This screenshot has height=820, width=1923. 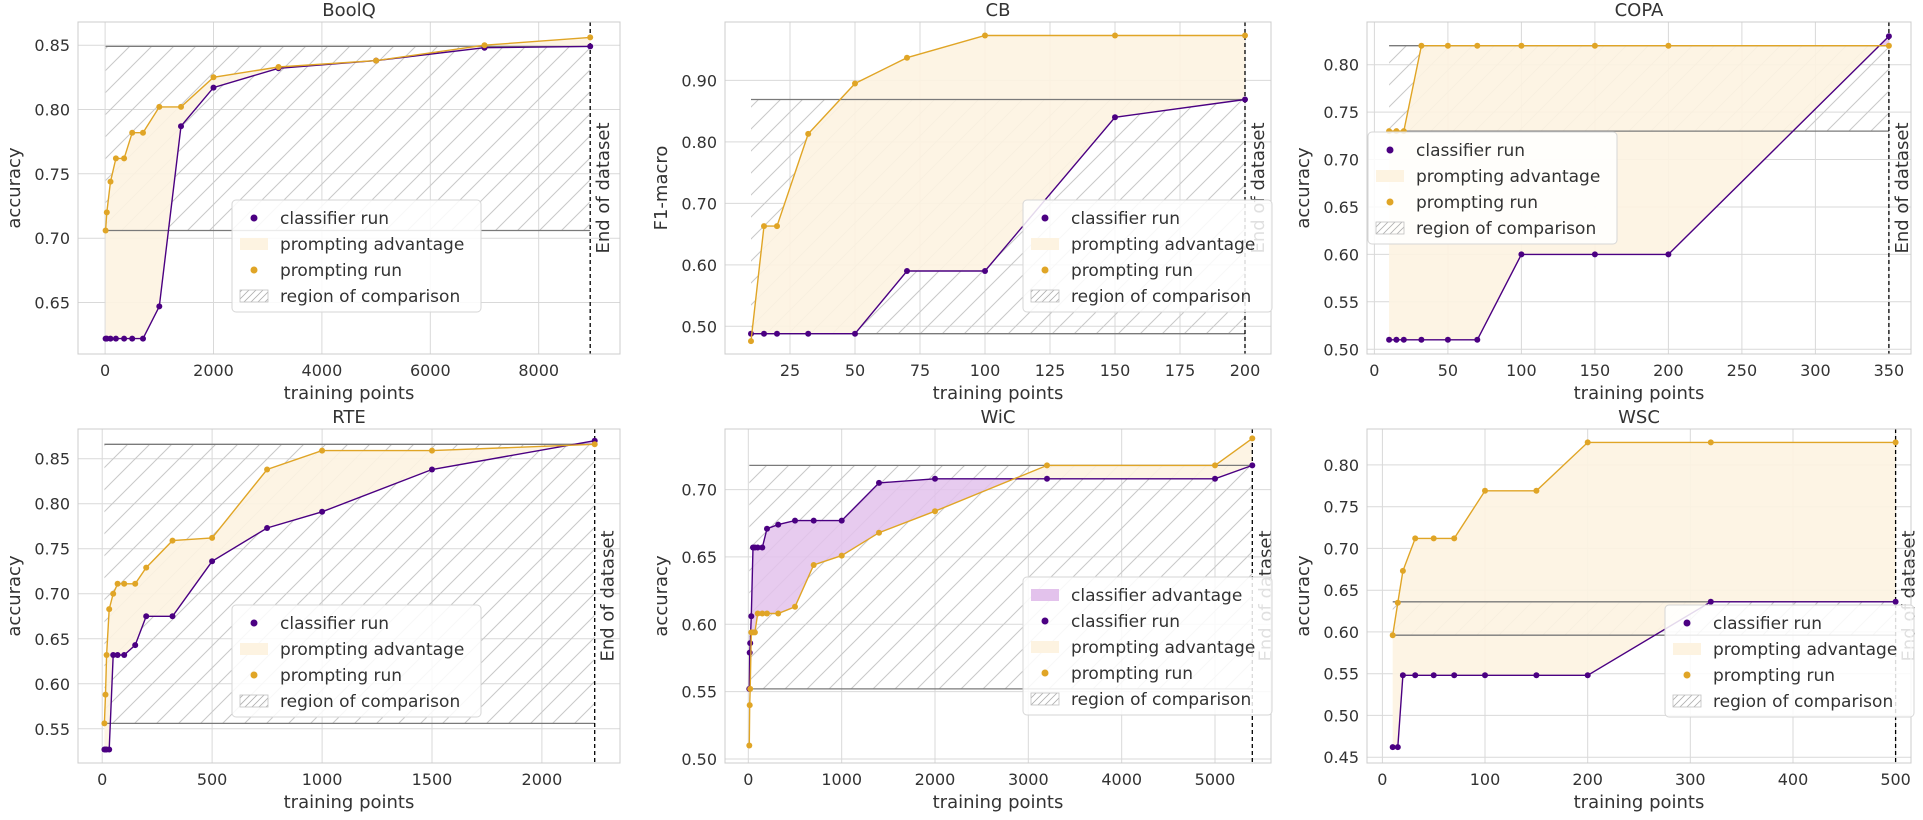 I want to click on classifier-run-line, so click(x=1000, y=576).